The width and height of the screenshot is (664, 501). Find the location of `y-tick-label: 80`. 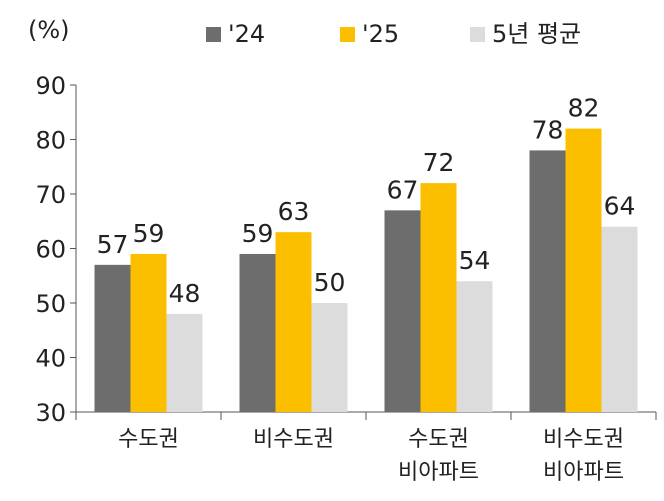

y-tick-label: 80 is located at coordinates (50, 141).